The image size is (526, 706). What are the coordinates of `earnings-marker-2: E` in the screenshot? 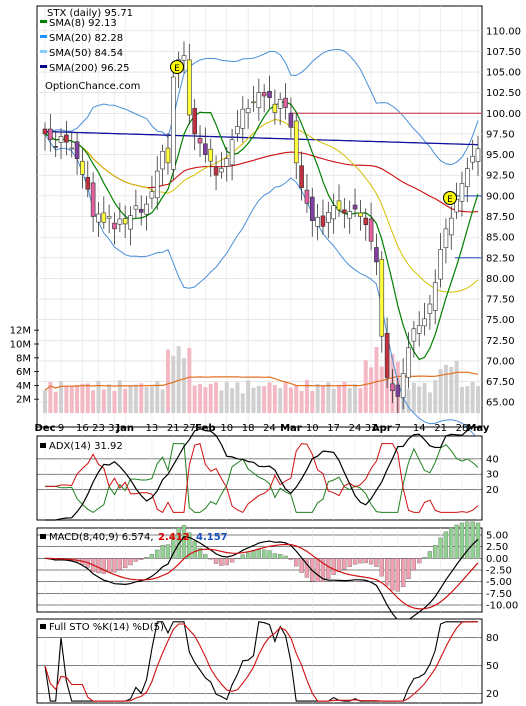 It's located at (450, 198).